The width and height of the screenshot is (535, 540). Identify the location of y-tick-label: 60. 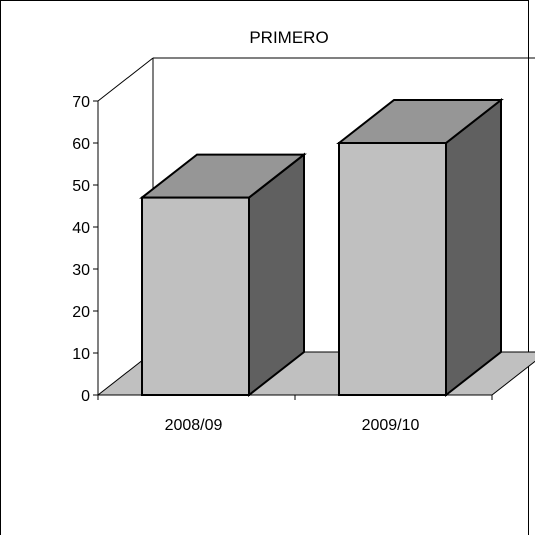
(81, 144).